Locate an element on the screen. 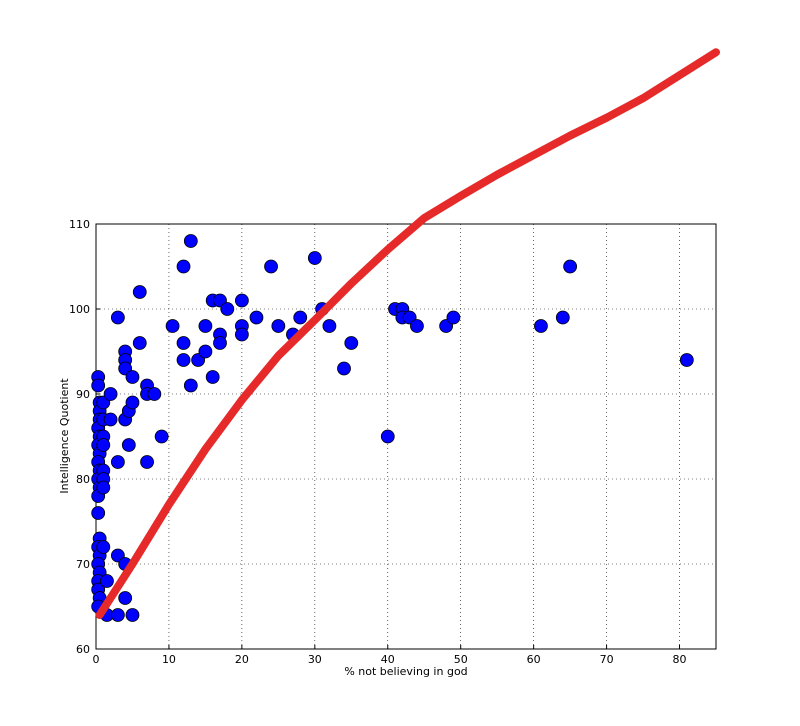  x-tick-label: 60 is located at coordinates (534, 659).